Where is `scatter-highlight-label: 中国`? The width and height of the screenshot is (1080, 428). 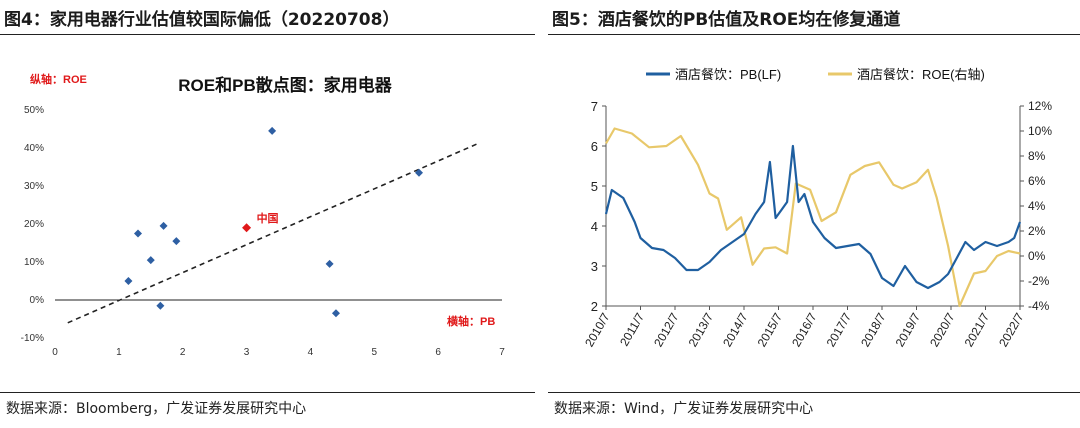
scatter-highlight-label: 中国 is located at coordinates (268, 218).